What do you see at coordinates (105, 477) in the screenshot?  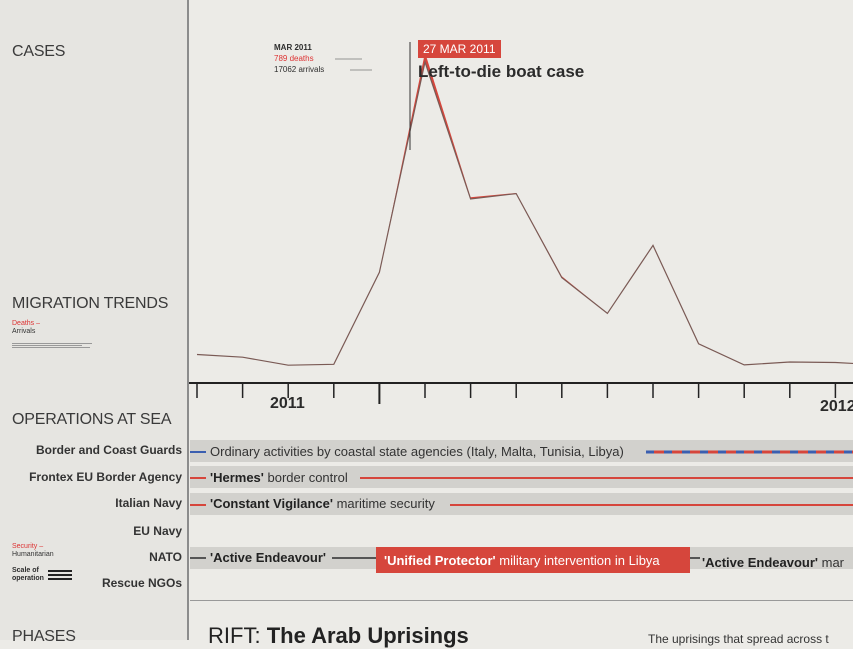 I see `op-label-frontex: Frontex EU Border Agency` at bounding box center [105, 477].